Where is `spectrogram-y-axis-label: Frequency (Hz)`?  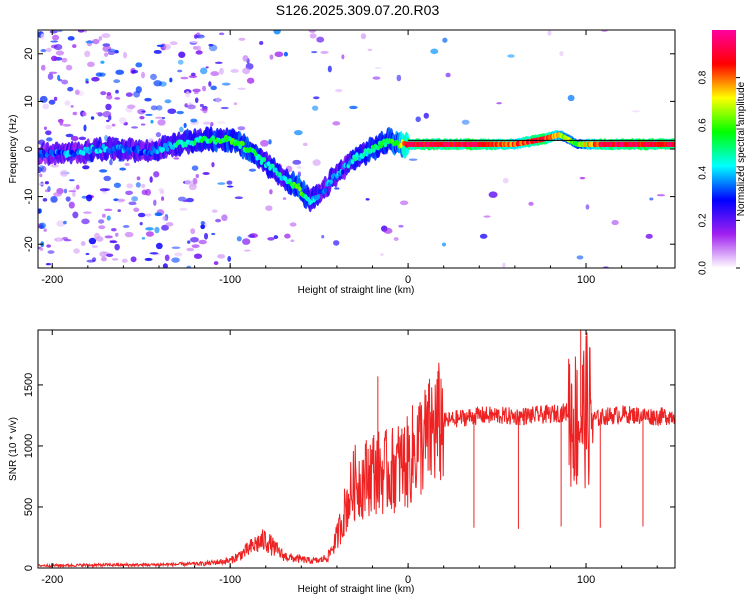
spectrogram-y-axis-label: Frequency (Hz) is located at coordinates (13, 149).